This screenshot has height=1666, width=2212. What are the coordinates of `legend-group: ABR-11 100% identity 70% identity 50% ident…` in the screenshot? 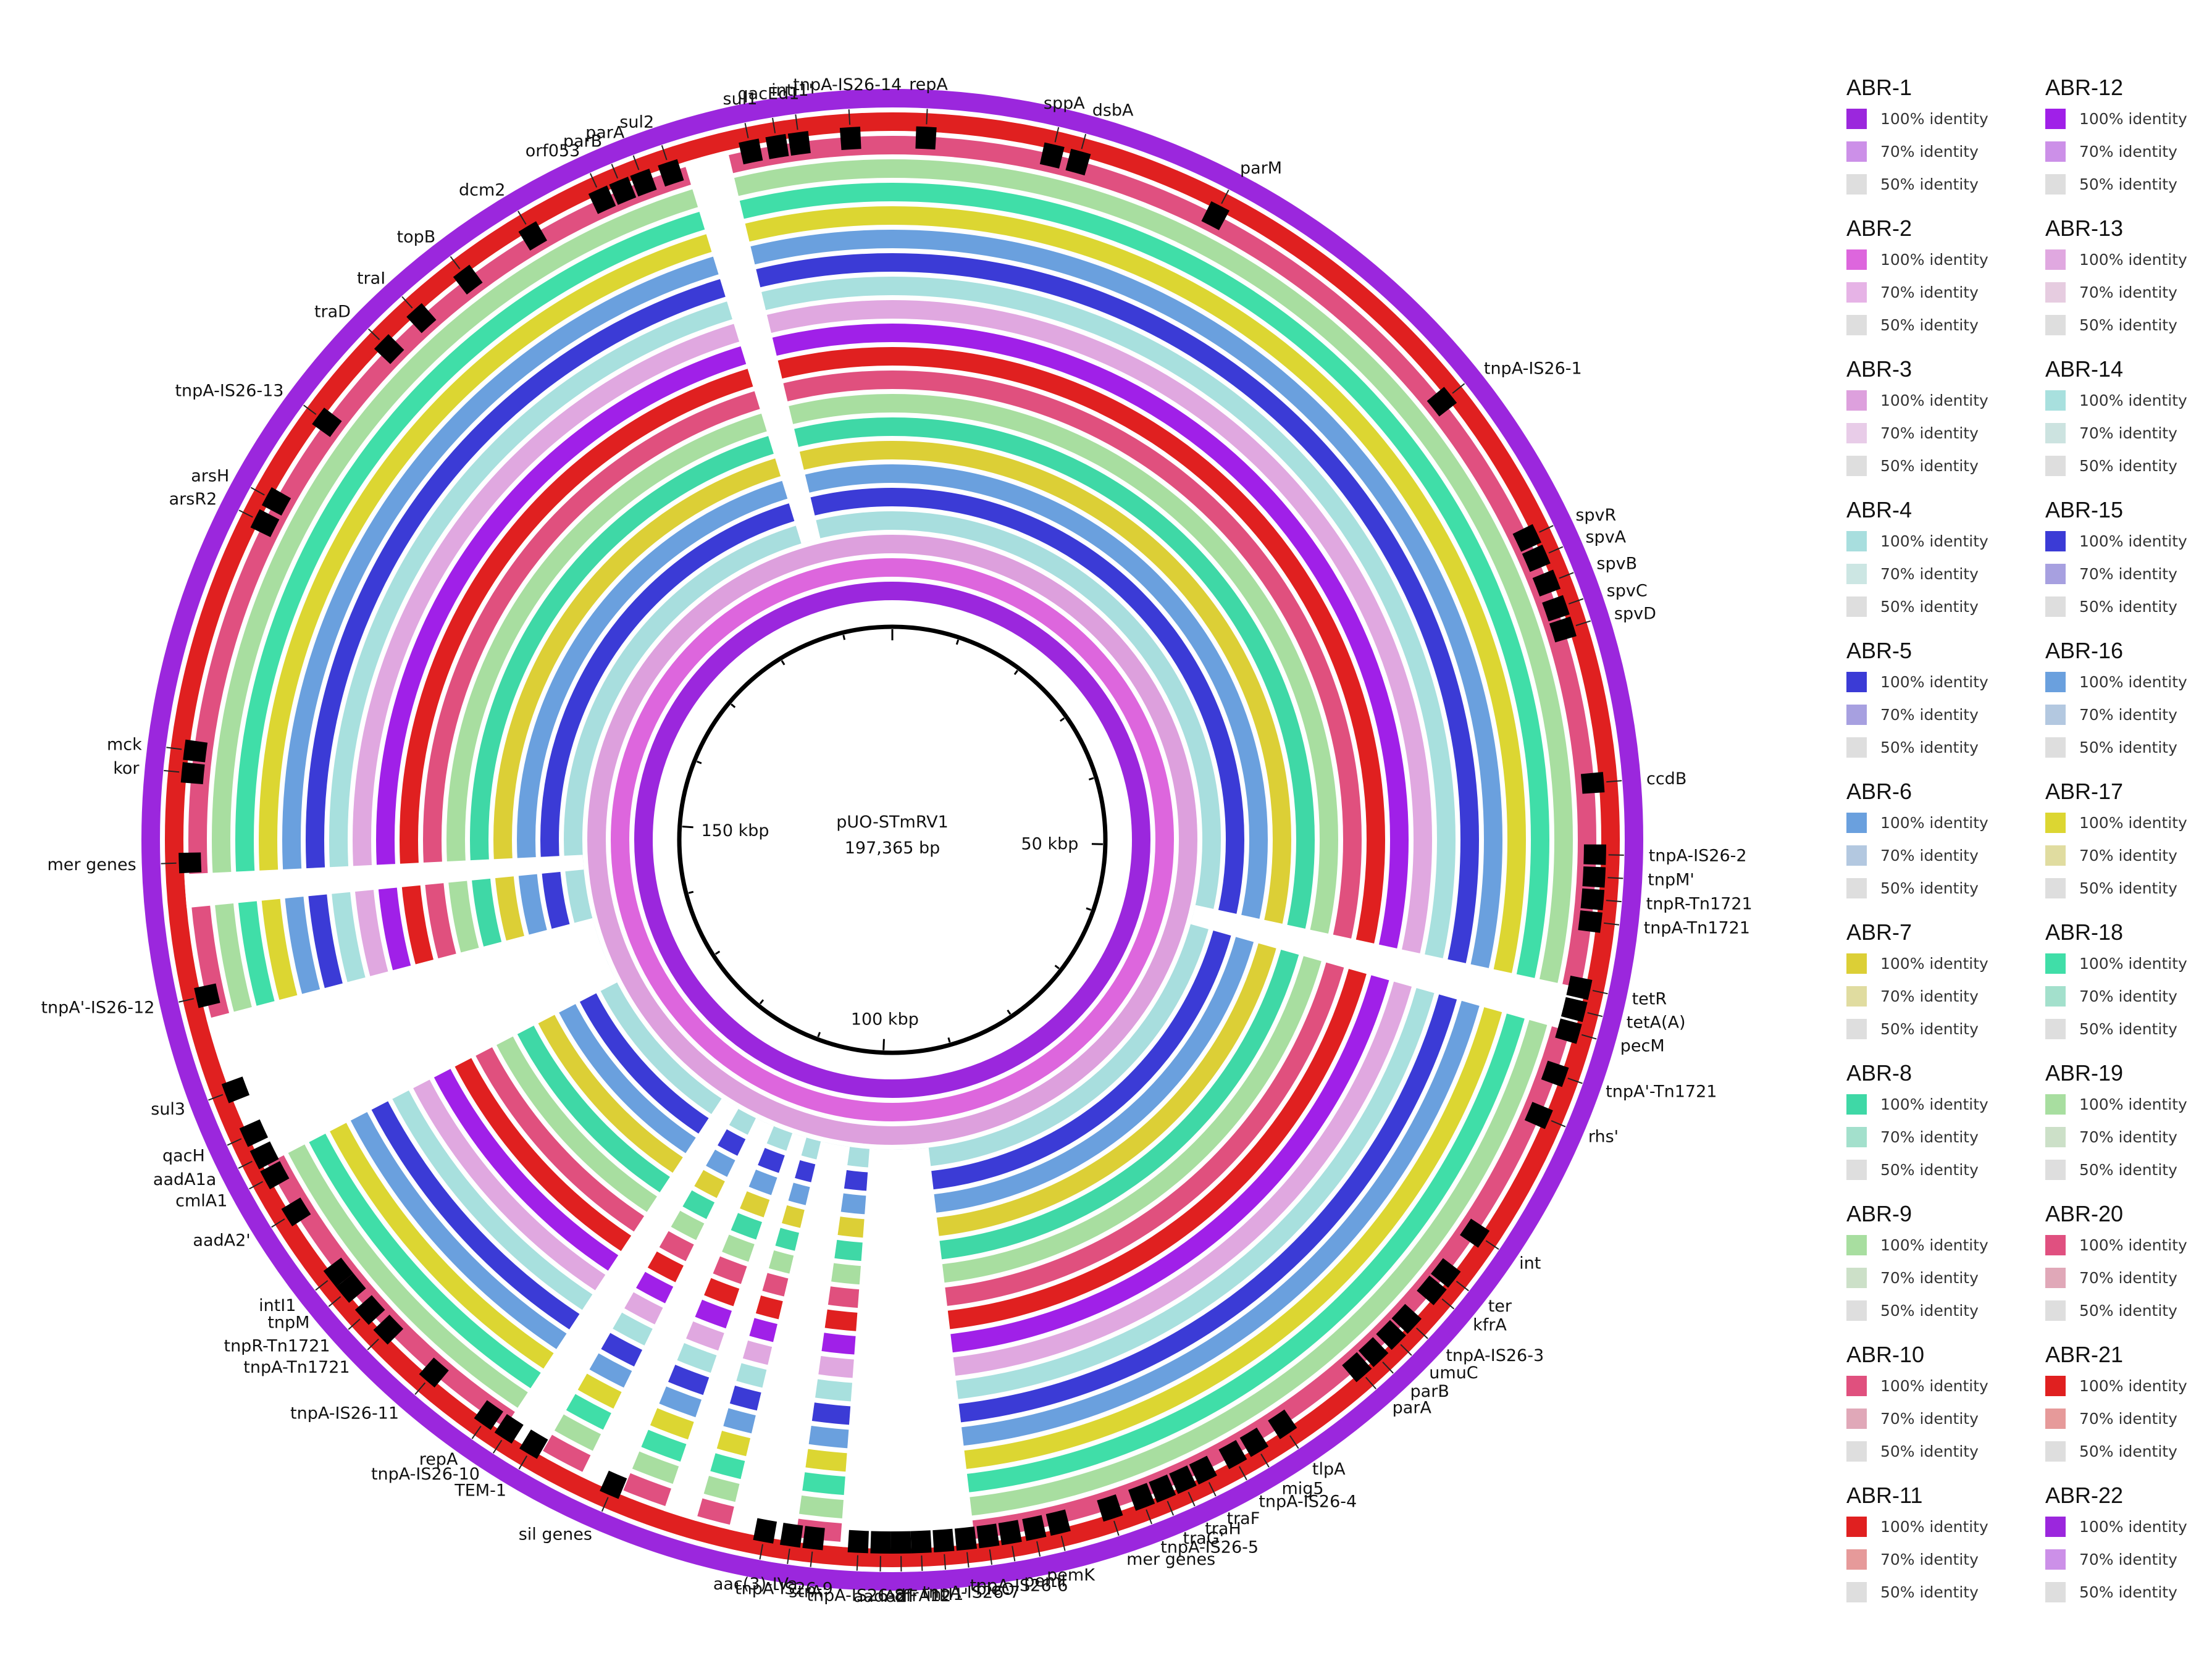 It's located at (1936, 1545).